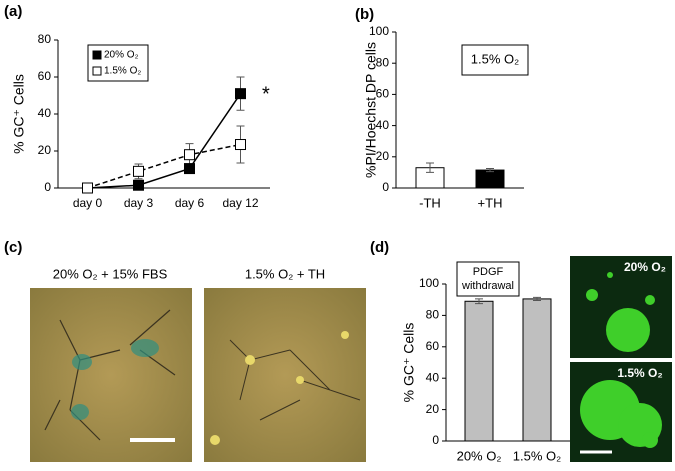 The width and height of the screenshot is (675, 471). I want to click on image-caption: 20% O₂ + 15% FBS, so click(110, 273).